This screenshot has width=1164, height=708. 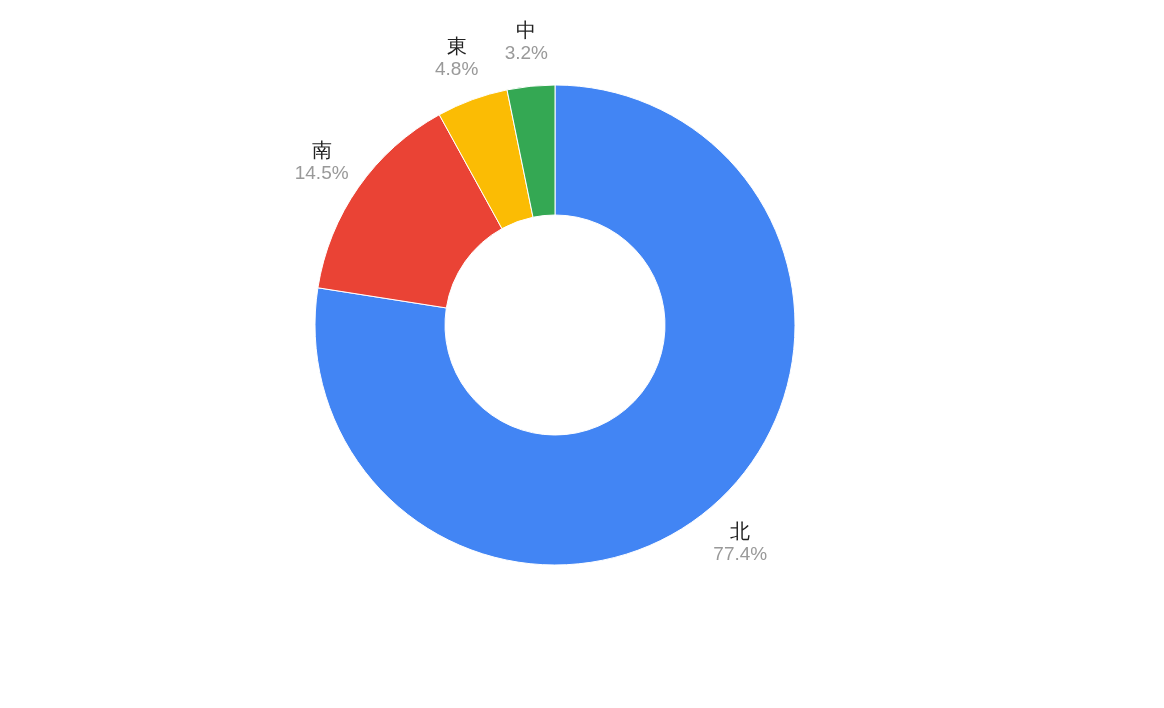 I want to click on data-label: 4.8%, so click(x=457, y=69).